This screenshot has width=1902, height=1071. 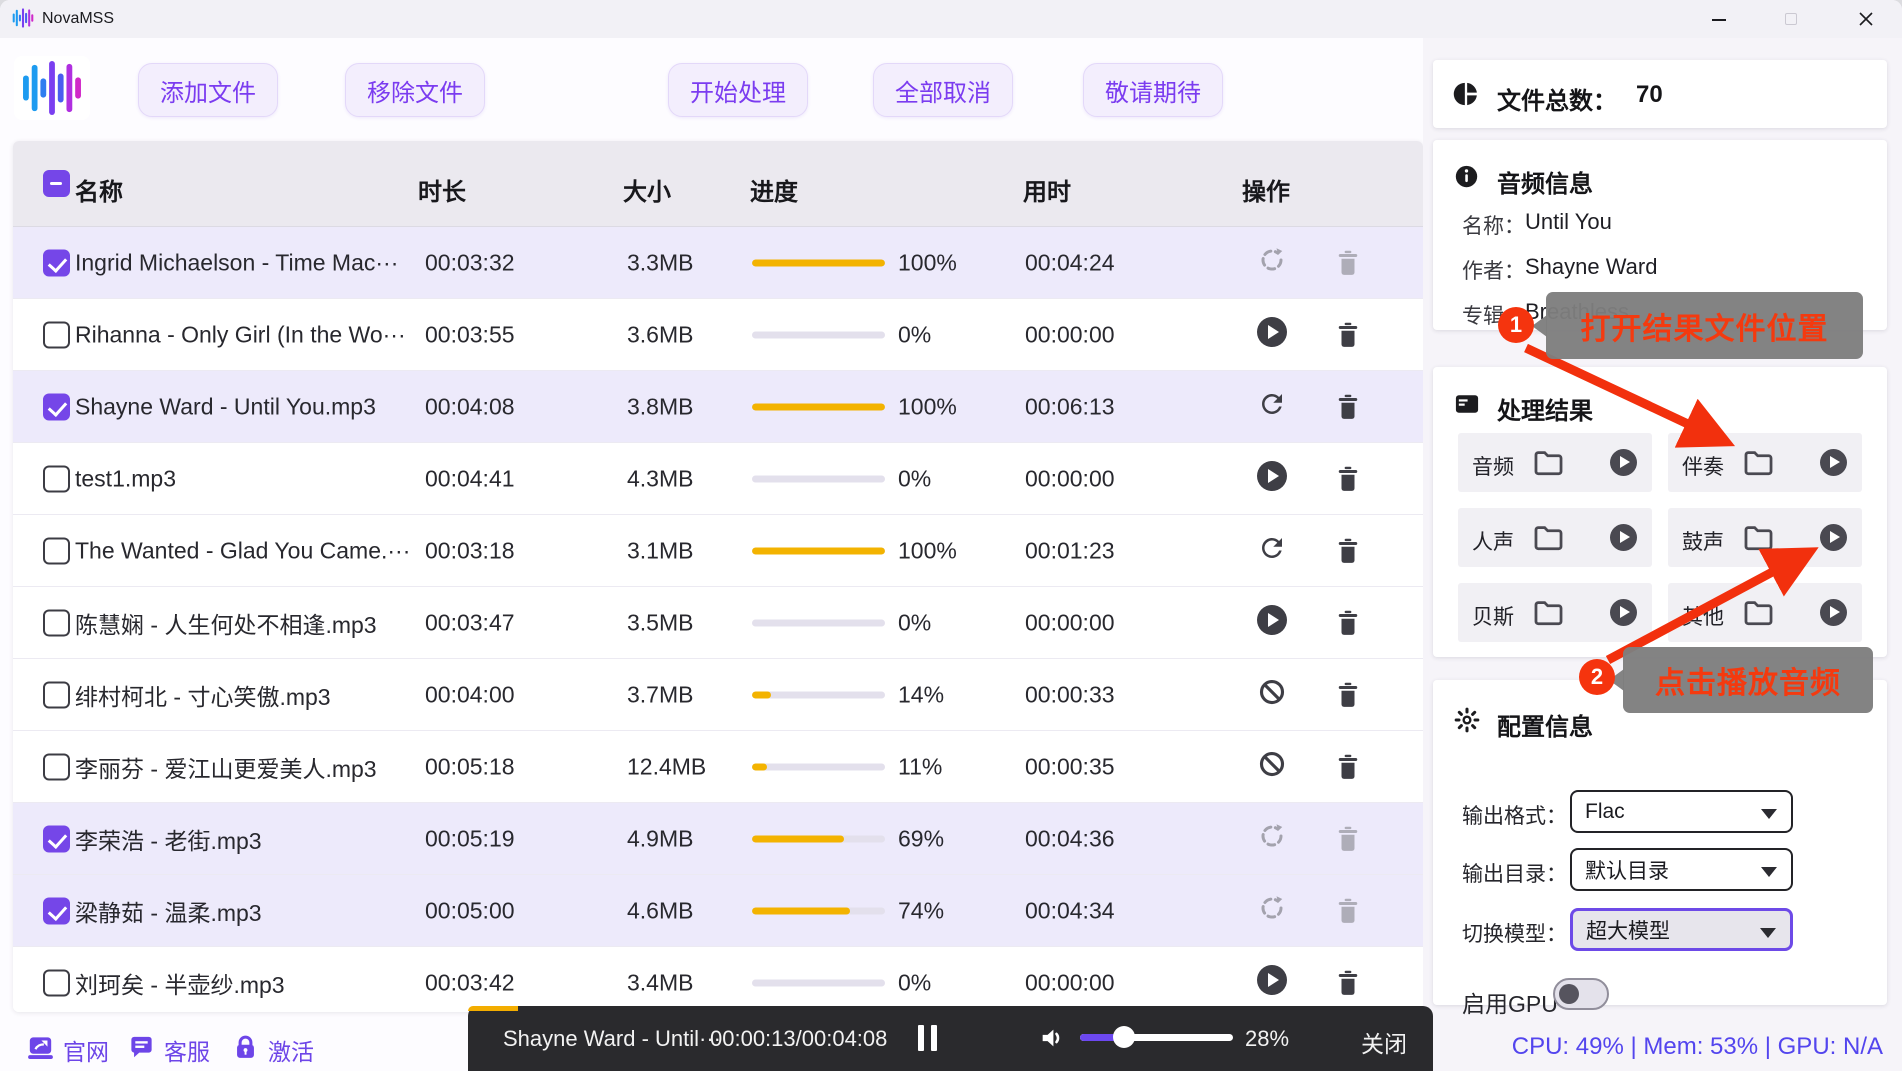 What do you see at coordinates (237, 262) in the screenshot?
I see `row-name: Ingrid Michaelson - Time Mac···` at bounding box center [237, 262].